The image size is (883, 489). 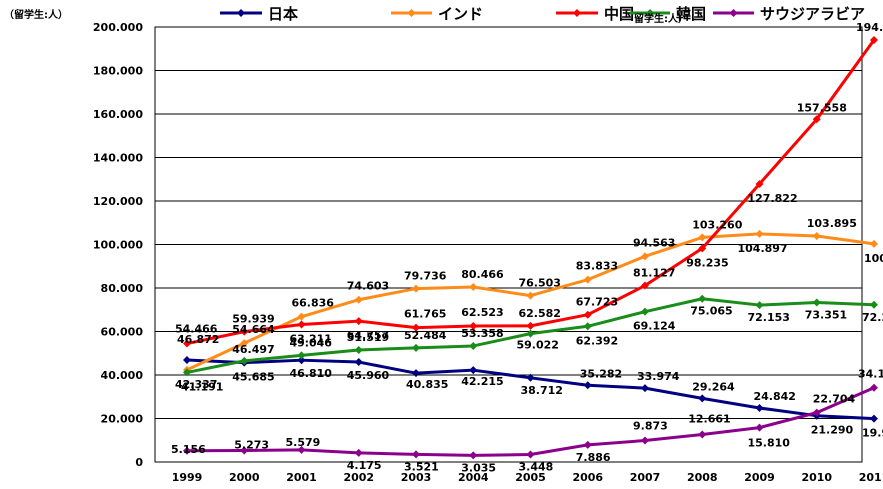 I want to click on data-label: 64.757, so click(x=368, y=335).